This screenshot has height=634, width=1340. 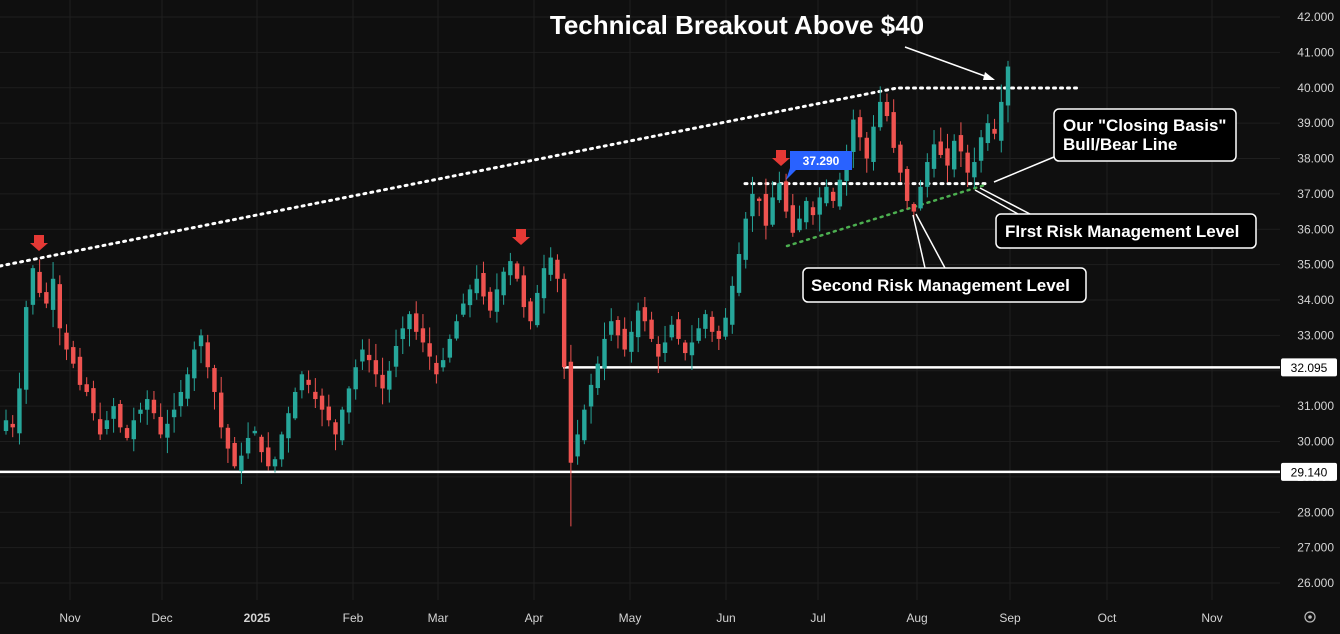 What do you see at coordinates (1315, 300) in the screenshot?
I see `y-tick-label: 34.000` at bounding box center [1315, 300].